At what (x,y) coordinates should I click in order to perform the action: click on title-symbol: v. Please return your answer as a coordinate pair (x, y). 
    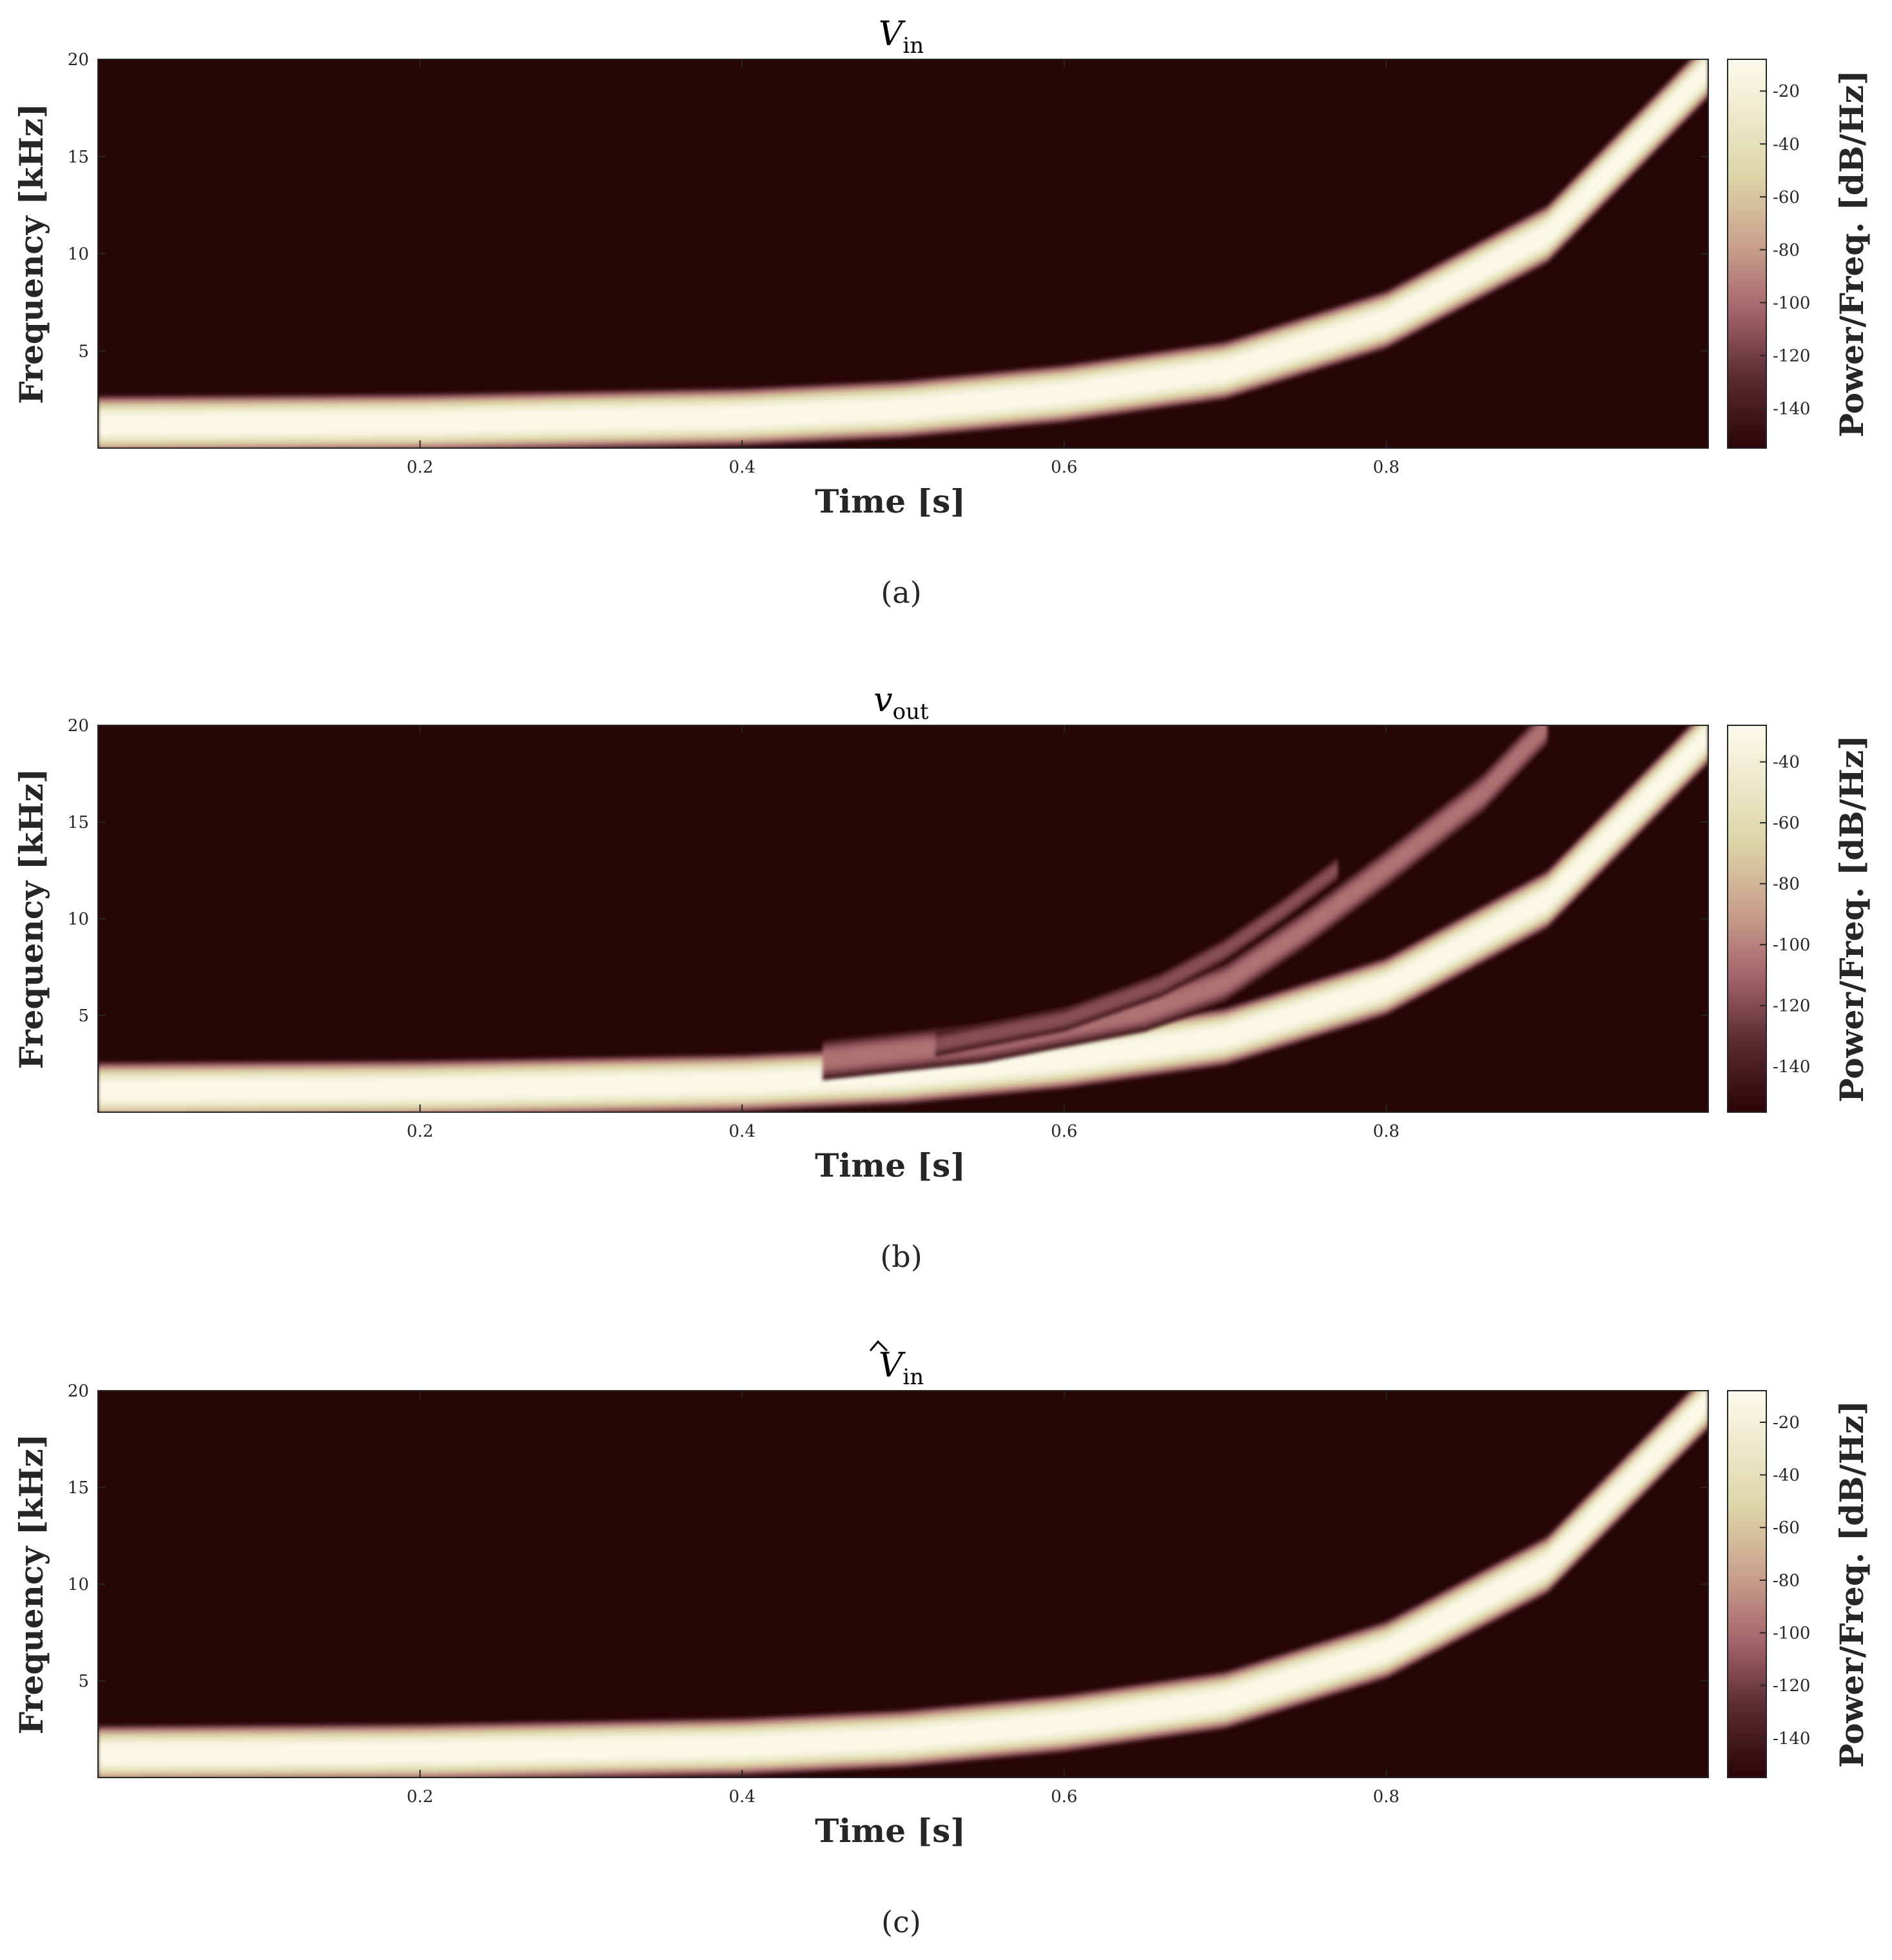
    Looking at the image, I should click on (882, 700).